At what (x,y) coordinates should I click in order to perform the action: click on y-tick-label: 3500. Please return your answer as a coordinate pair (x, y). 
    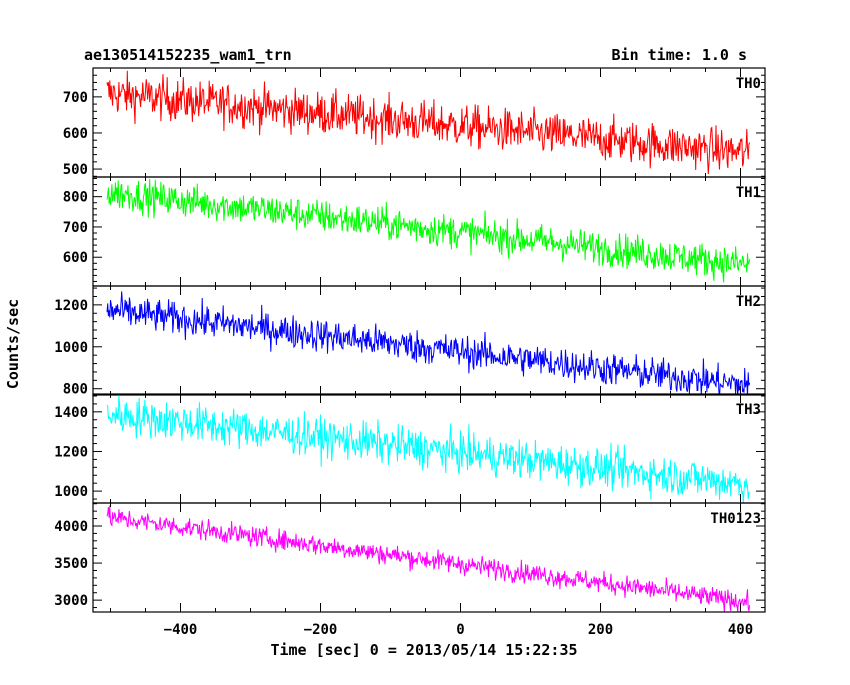
    Looking at the image, I should click on (71, 564).